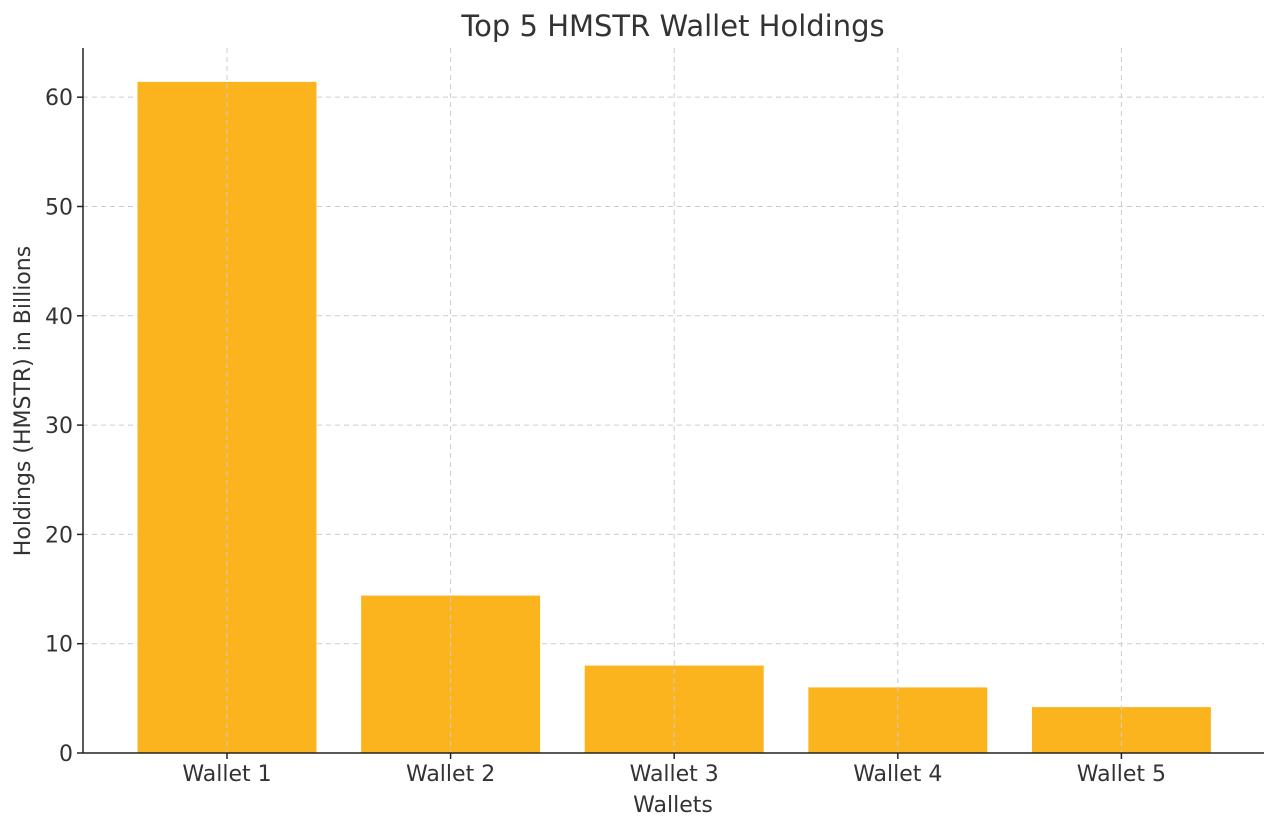  Describe the element at coordinates (1121, 730) in the screenshot. I see `bar` at that location.